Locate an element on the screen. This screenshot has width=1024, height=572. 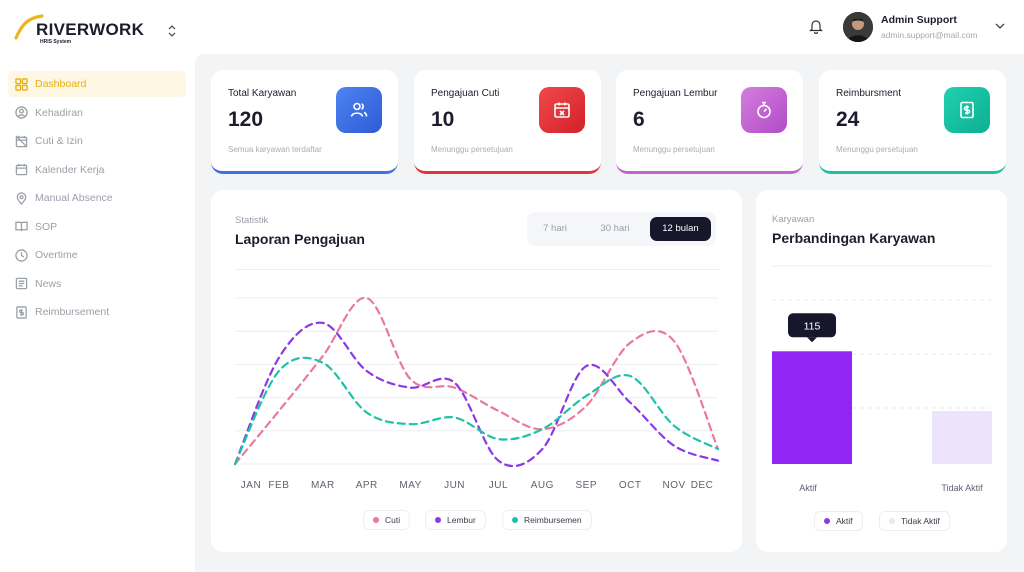
stat-value: 24 is located at coordinates (848, 119).